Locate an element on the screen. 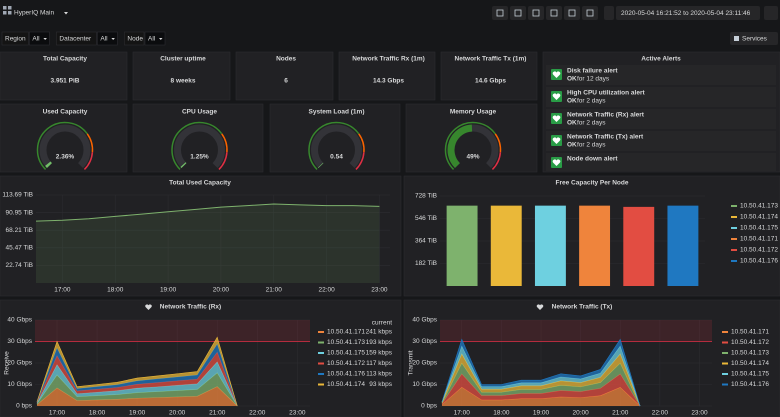 The width and height of the screenshot is (780, 417). variable-caret is located at coordinates (45, 39).